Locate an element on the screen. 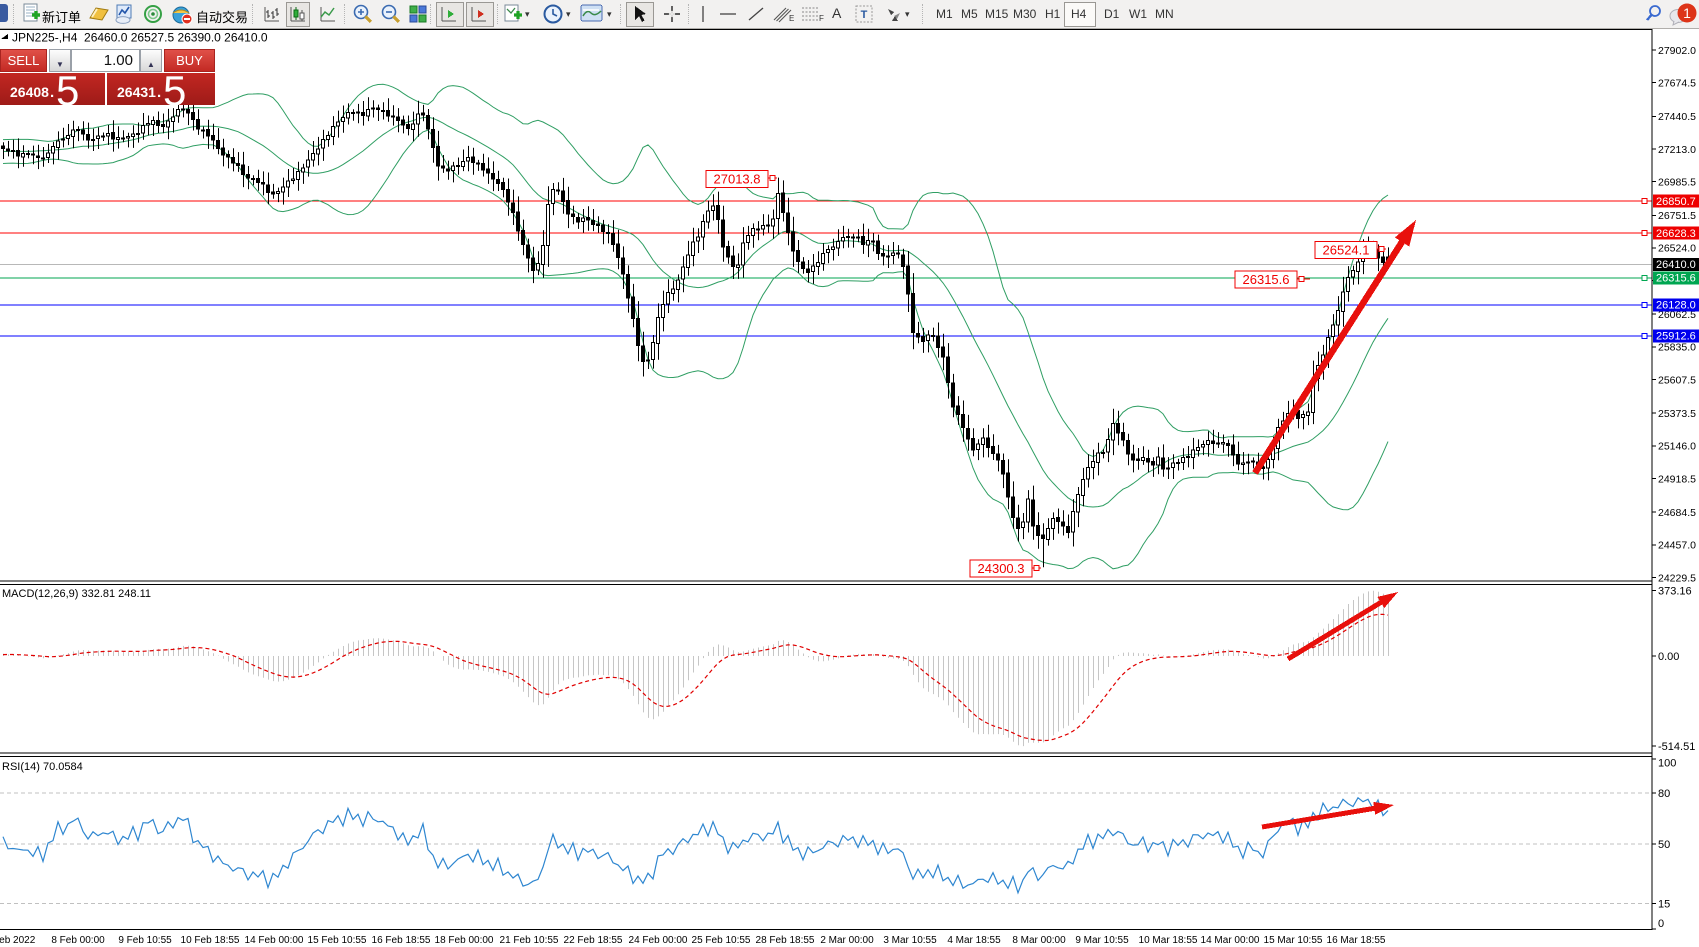 The width and height of the screenshot is (1699, 947). svg-text: 26524.0 is located at coordinates (1677, 249).